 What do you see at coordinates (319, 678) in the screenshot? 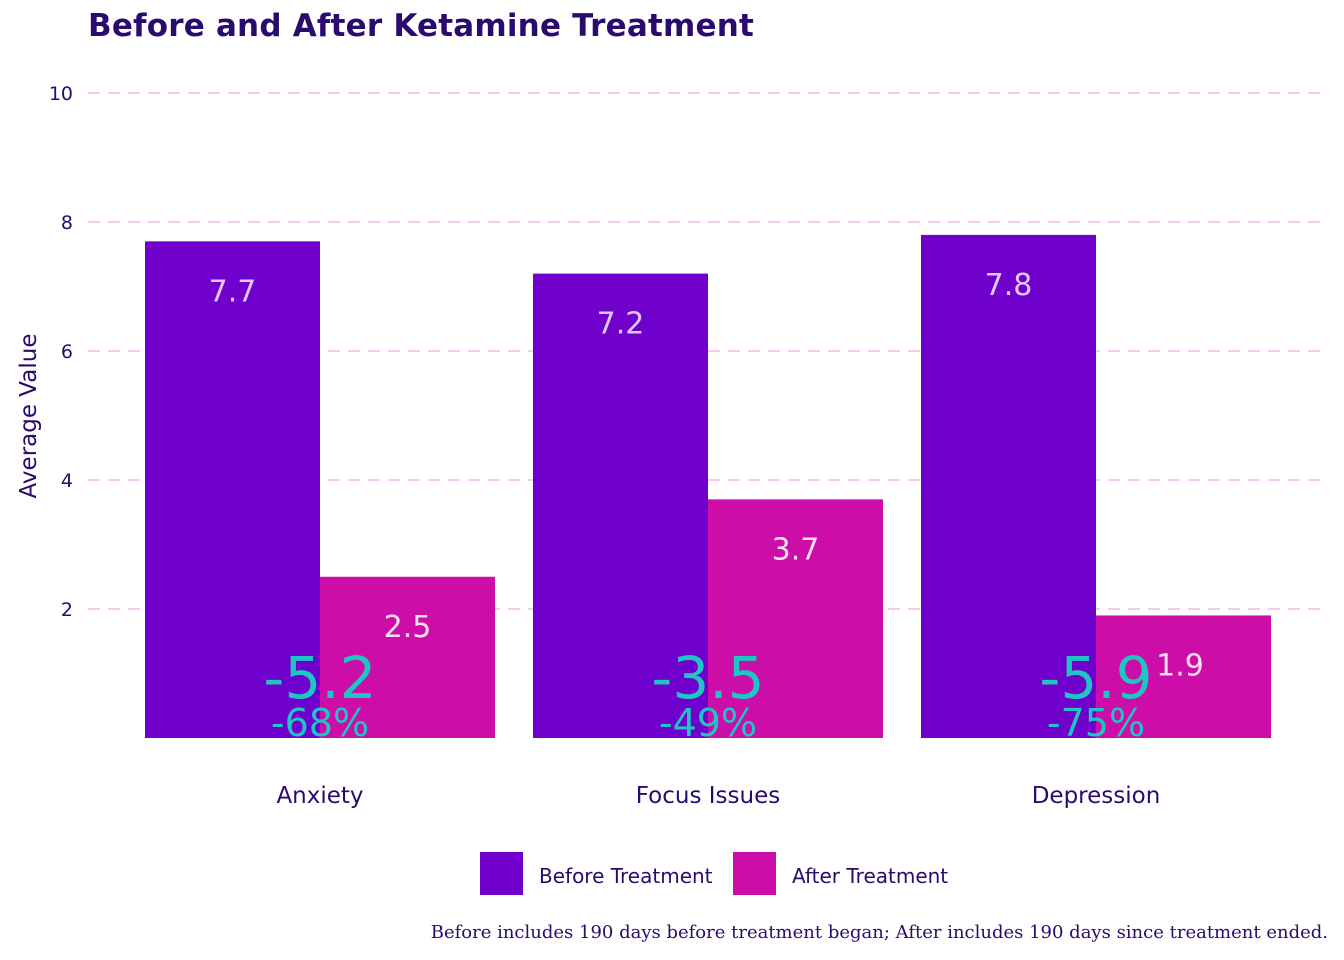
I see `change-annotation: -5.2` at bounding box center [319, 678].